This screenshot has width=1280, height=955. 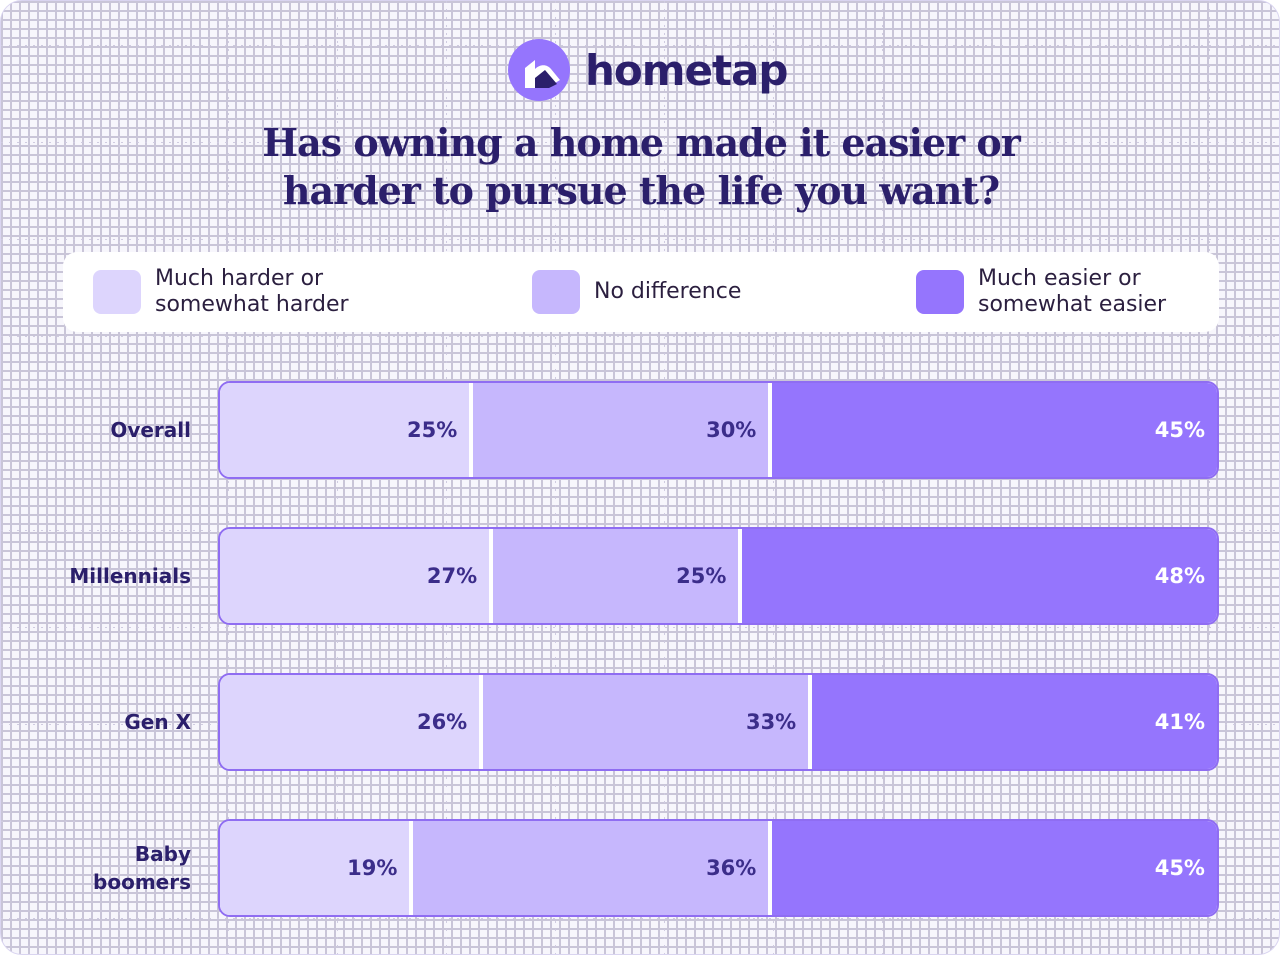 What do you see at coordinates (150, 430) in the screenshot?
I see `category-label-line: Overall` at bounding box center [150, 430].